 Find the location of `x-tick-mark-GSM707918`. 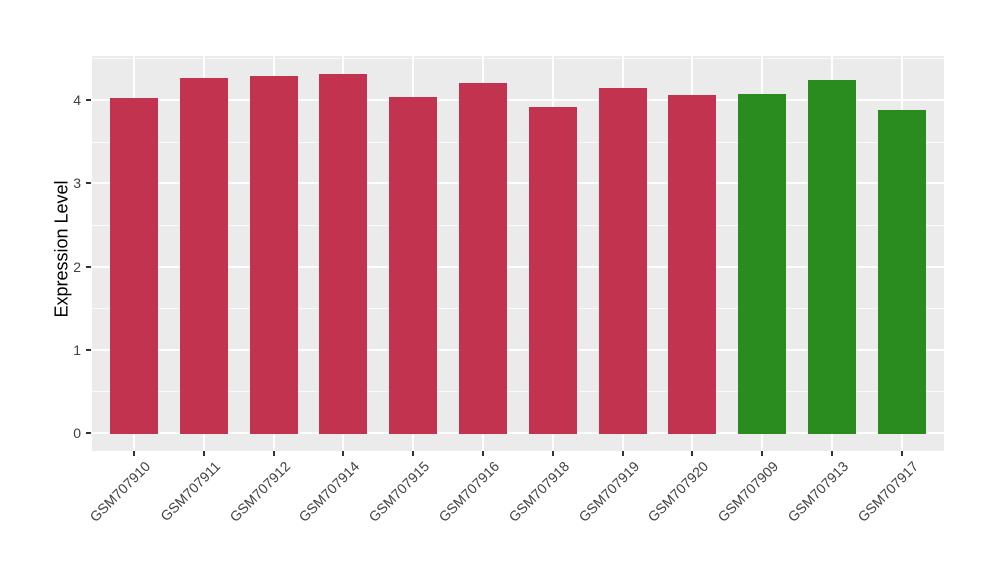

x-tick-mark-GSM707918 is located at coordinates (552, 453).